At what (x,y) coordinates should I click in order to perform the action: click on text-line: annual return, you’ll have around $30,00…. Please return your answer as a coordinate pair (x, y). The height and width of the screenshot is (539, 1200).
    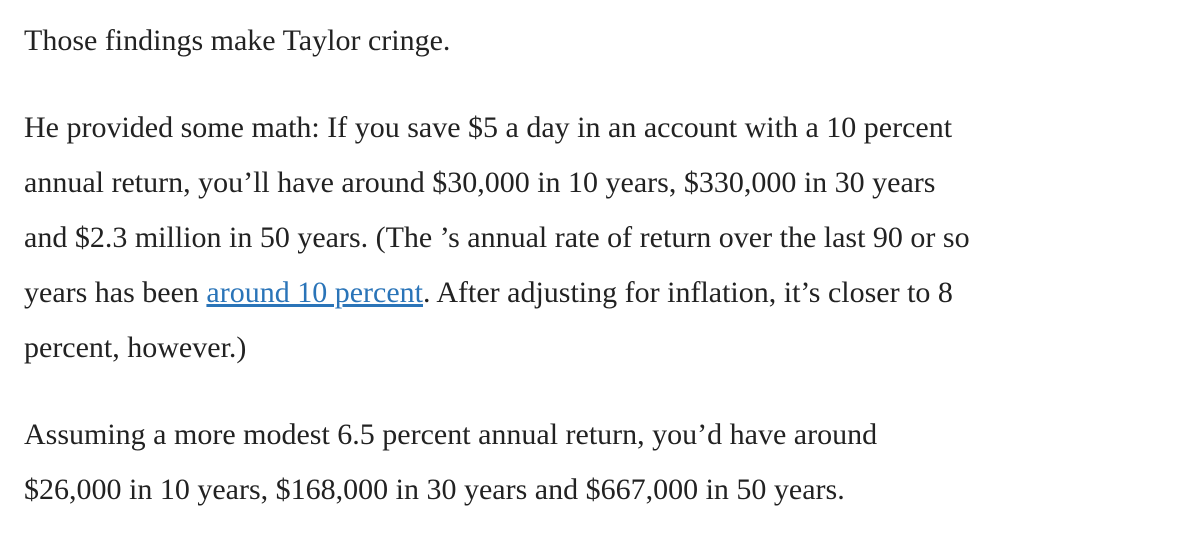
    Looking at the image, I should click on (480, 182).